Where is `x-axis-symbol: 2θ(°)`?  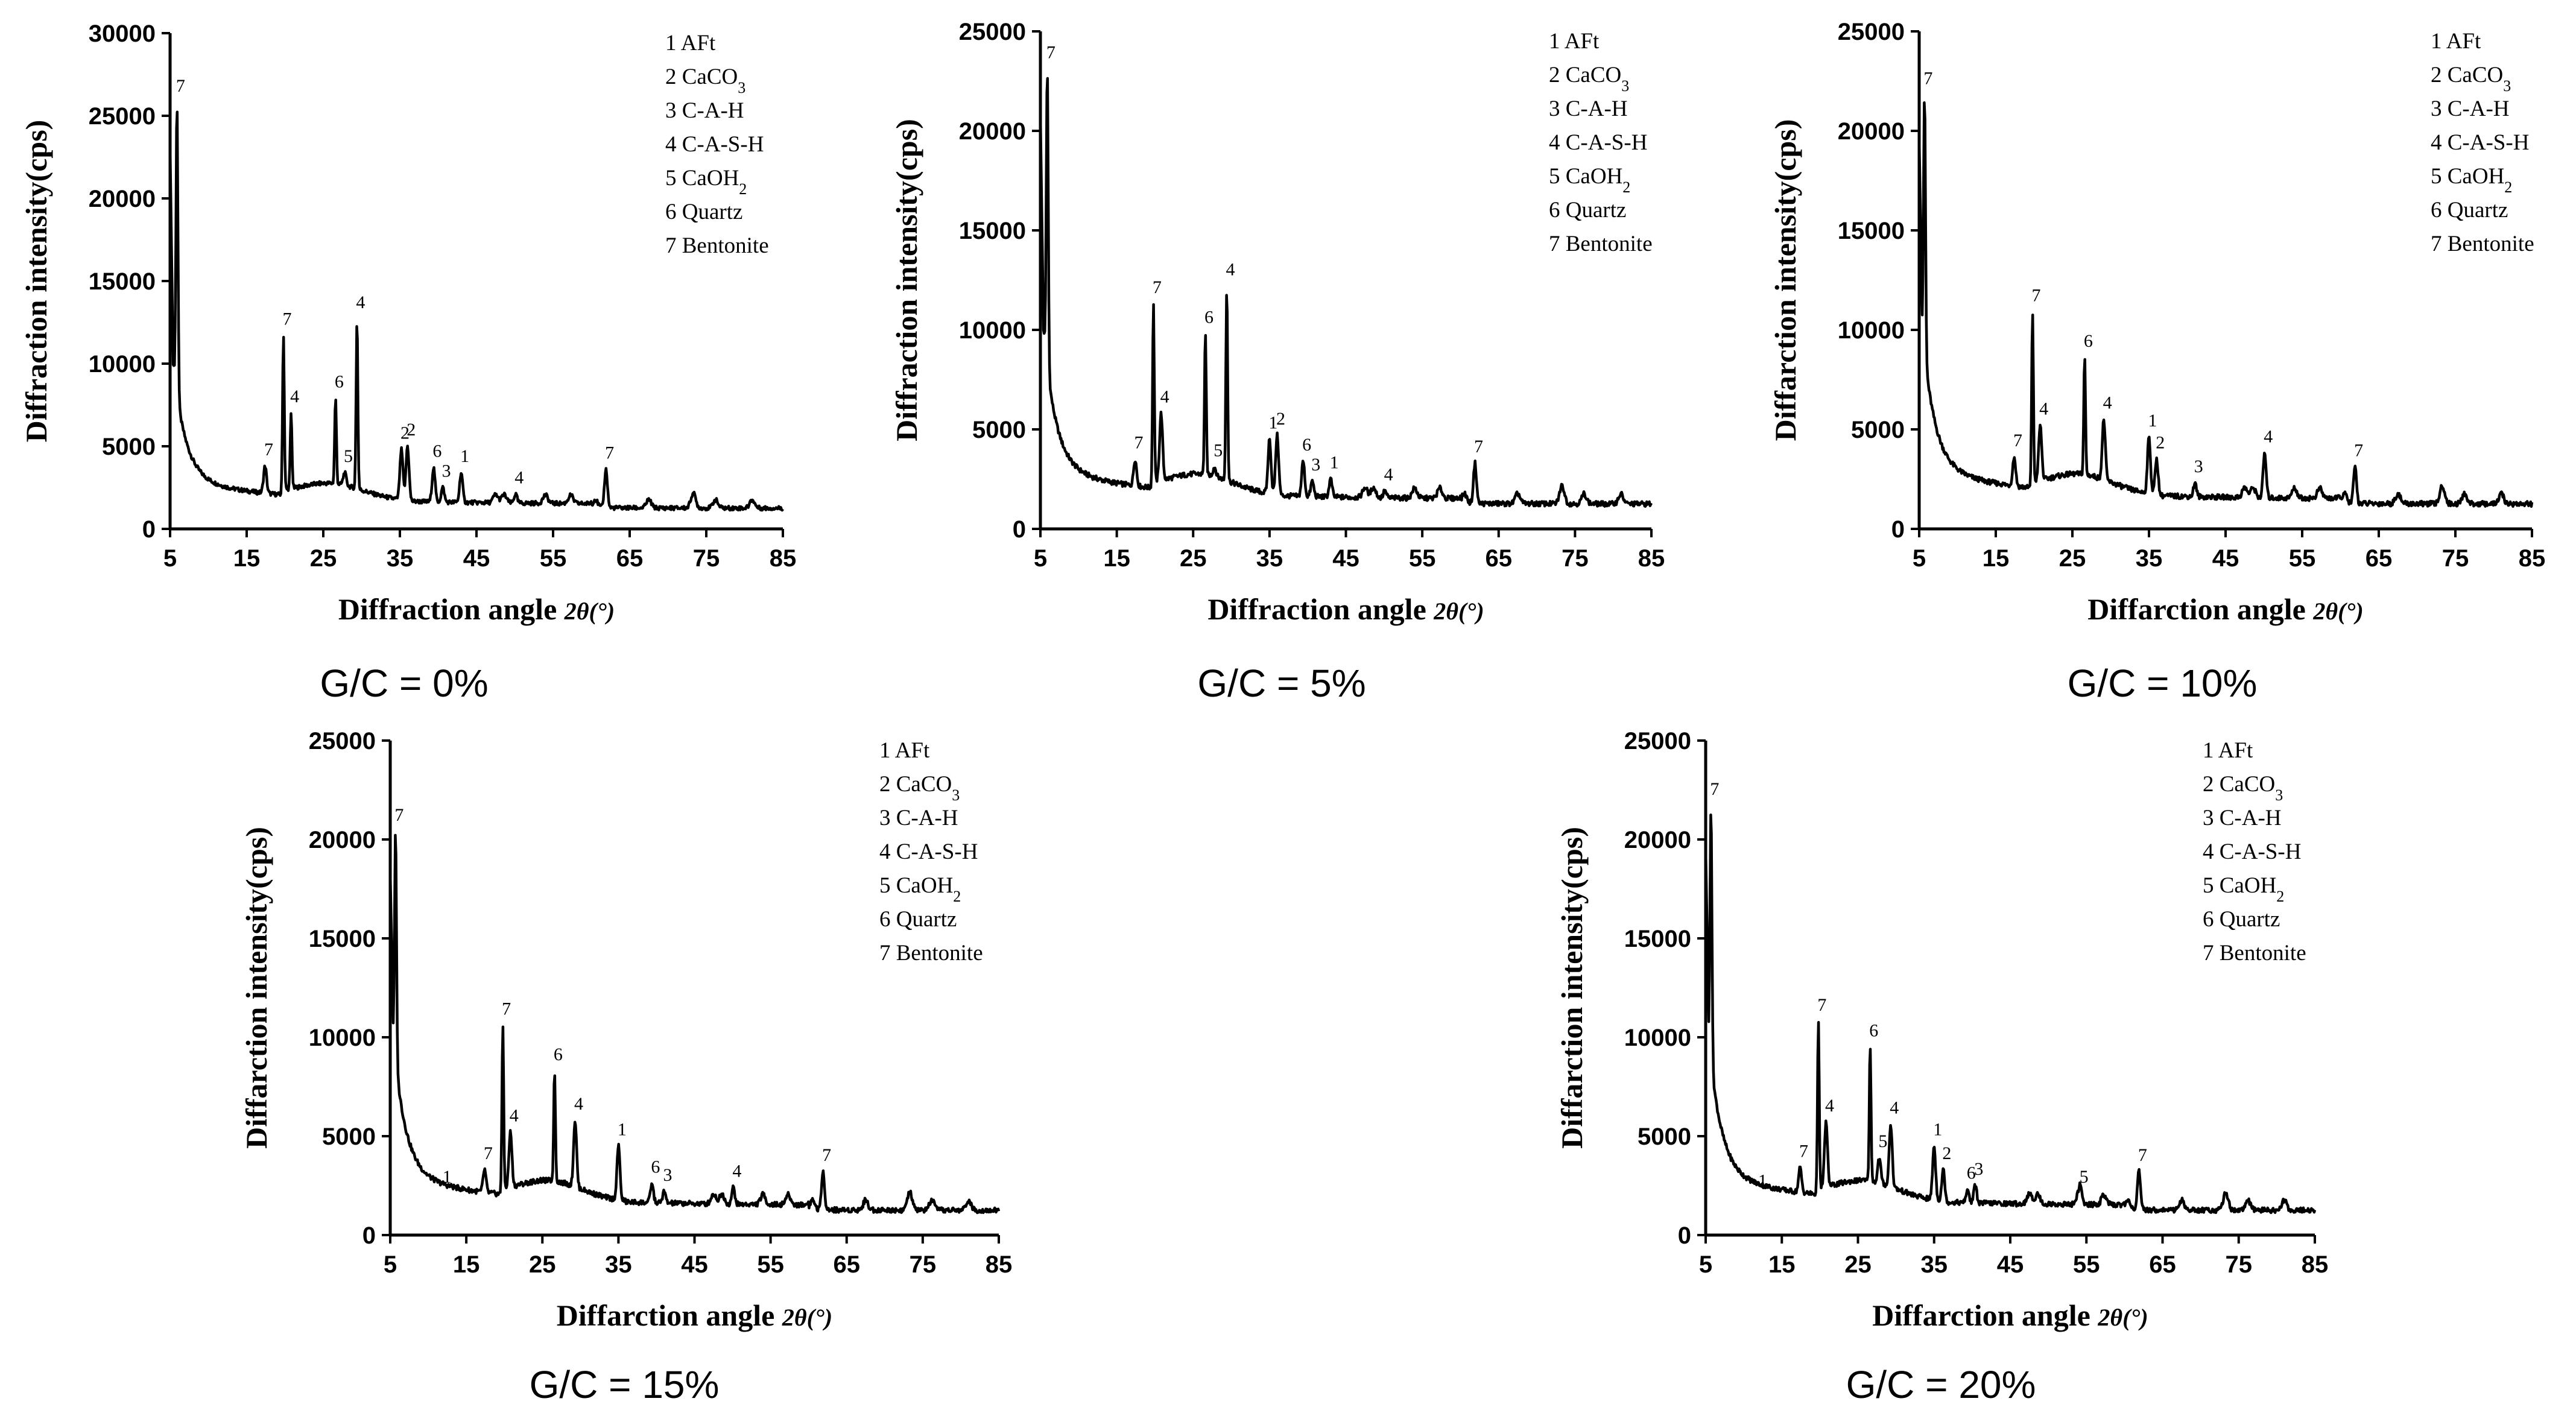 x-axis-symbol: 2θ(°) is located at coordinates (589, 611).